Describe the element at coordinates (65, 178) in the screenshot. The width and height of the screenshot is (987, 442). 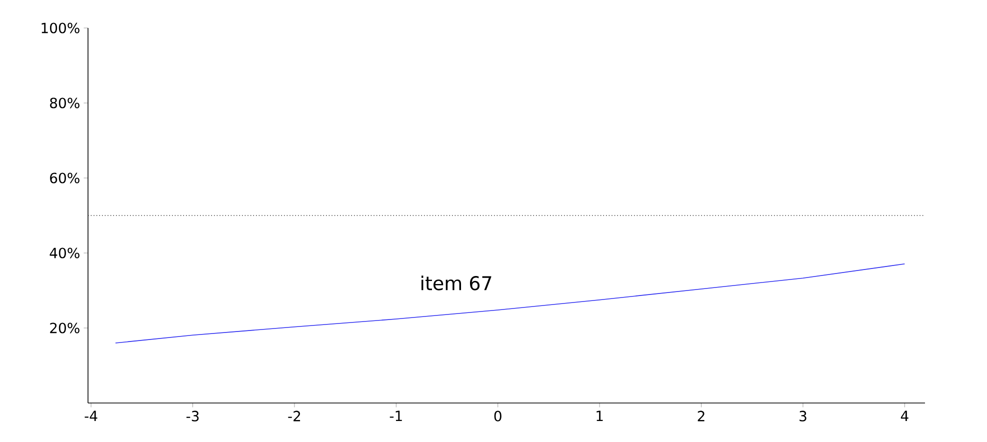
I see `y-tick-label: 60%` at that location.